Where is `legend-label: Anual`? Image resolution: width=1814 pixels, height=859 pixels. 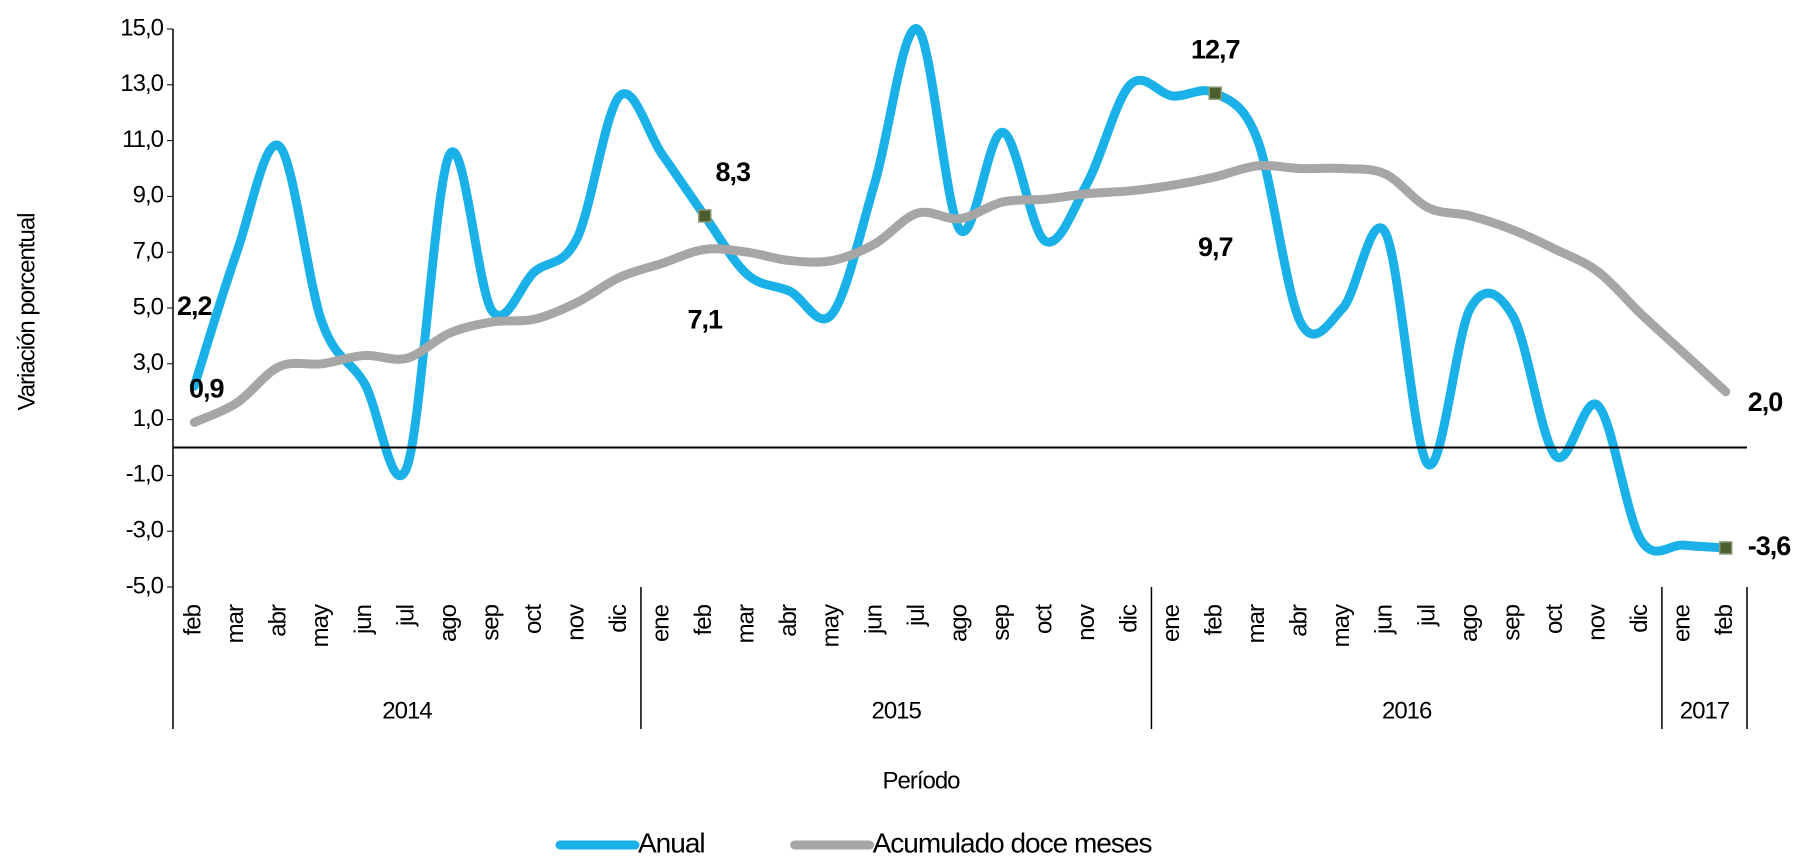
legend-label: Anual is located at coordinates (671, 842).